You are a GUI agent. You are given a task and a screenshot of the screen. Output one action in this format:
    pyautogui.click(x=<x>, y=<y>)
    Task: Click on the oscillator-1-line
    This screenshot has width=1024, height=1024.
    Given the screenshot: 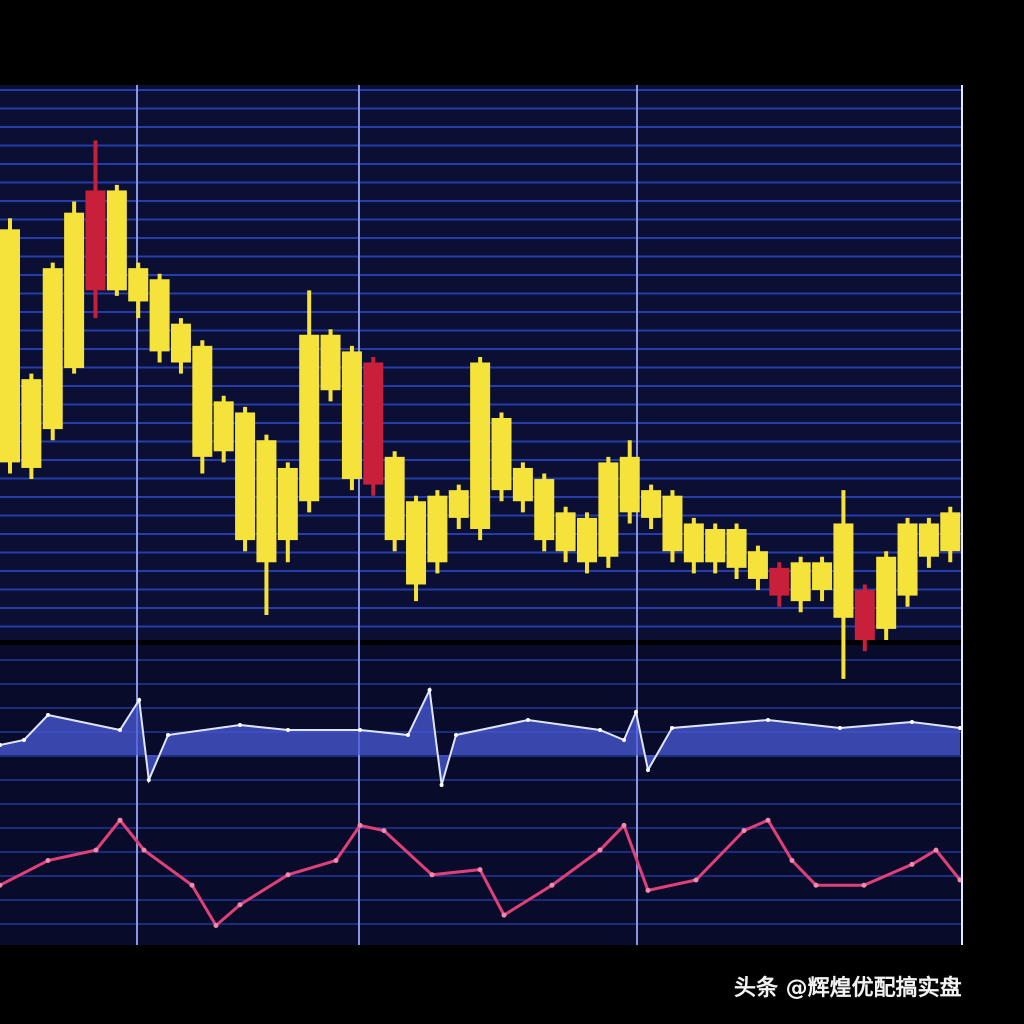 What is the action you would take?
    pyautogui.click(x=480, y=736)
    